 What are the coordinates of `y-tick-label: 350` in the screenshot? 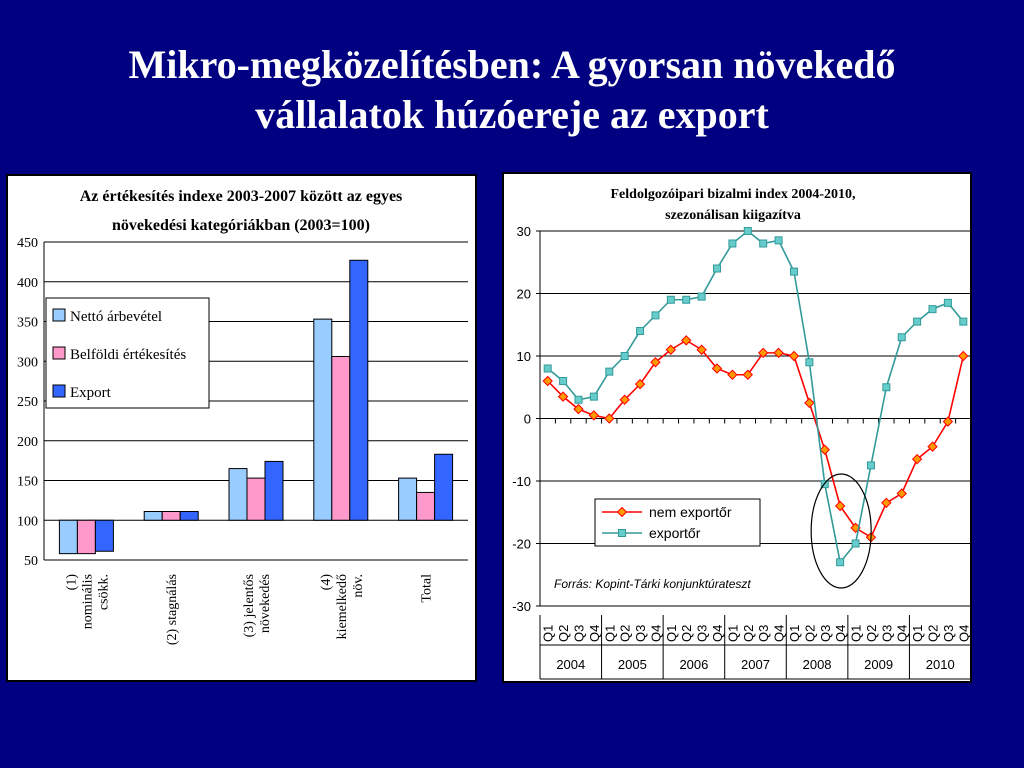 It's located at (27, 323).